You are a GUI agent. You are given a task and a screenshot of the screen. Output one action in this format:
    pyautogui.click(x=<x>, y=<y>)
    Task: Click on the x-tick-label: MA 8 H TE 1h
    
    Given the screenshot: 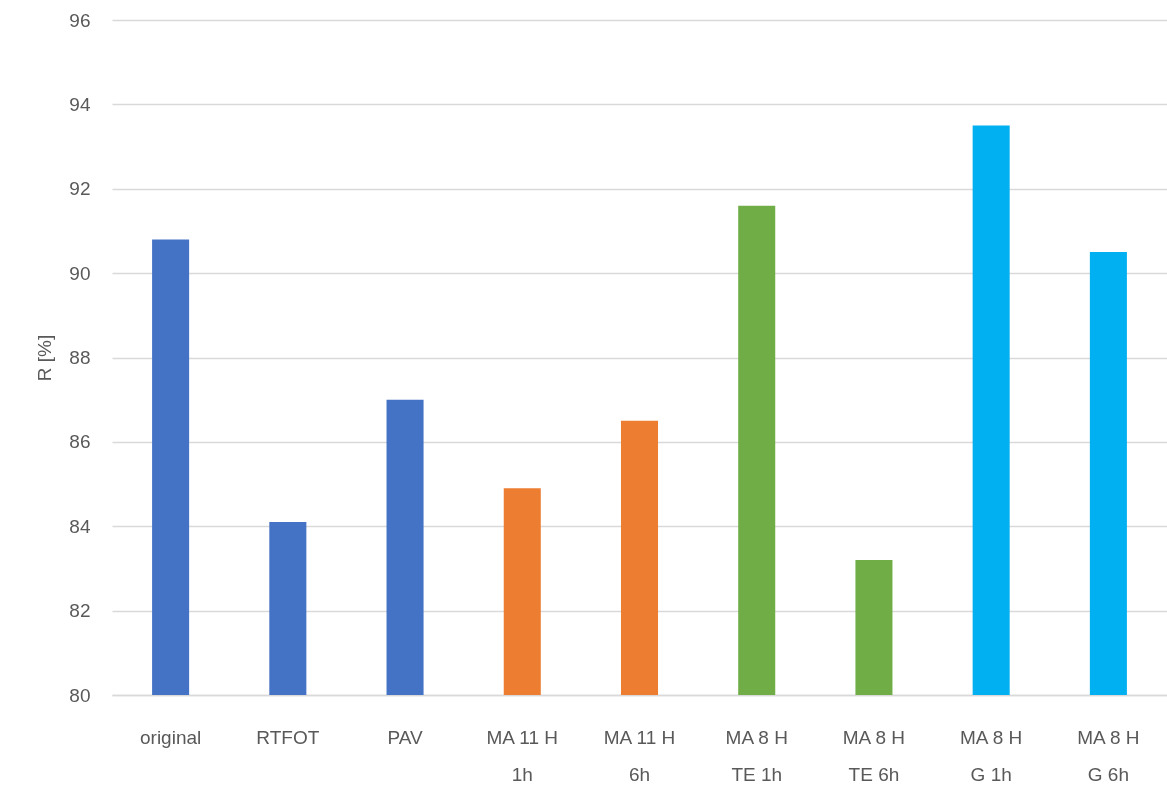 What is the action you would take?
    pyautogui.click(x=756, y=755)
    